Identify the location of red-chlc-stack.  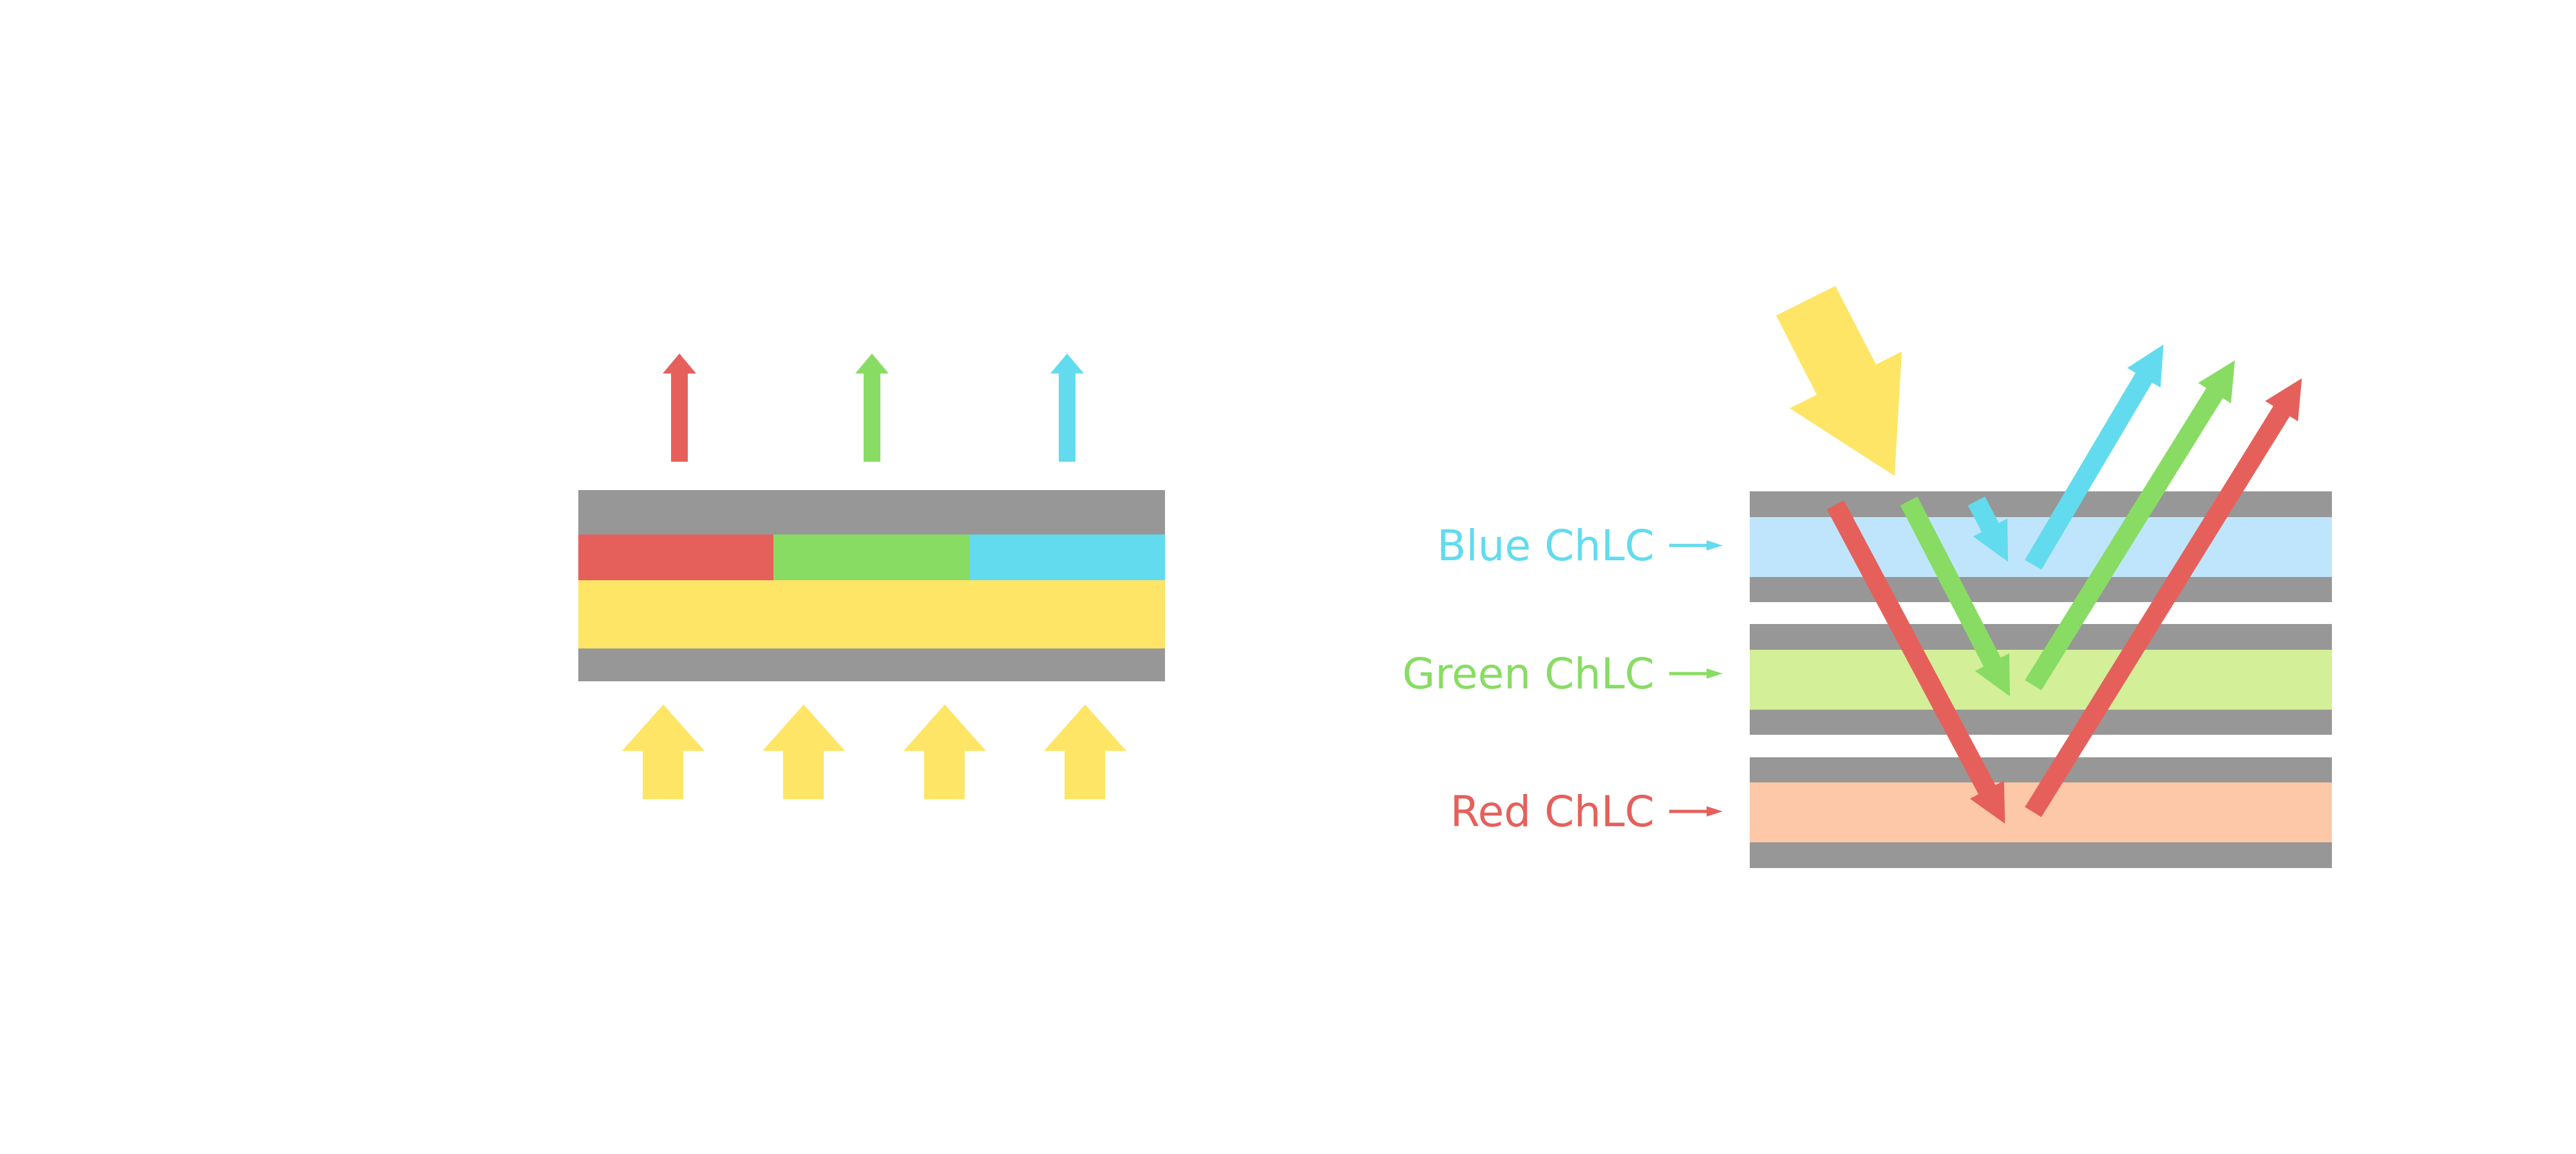
(2041, 812).